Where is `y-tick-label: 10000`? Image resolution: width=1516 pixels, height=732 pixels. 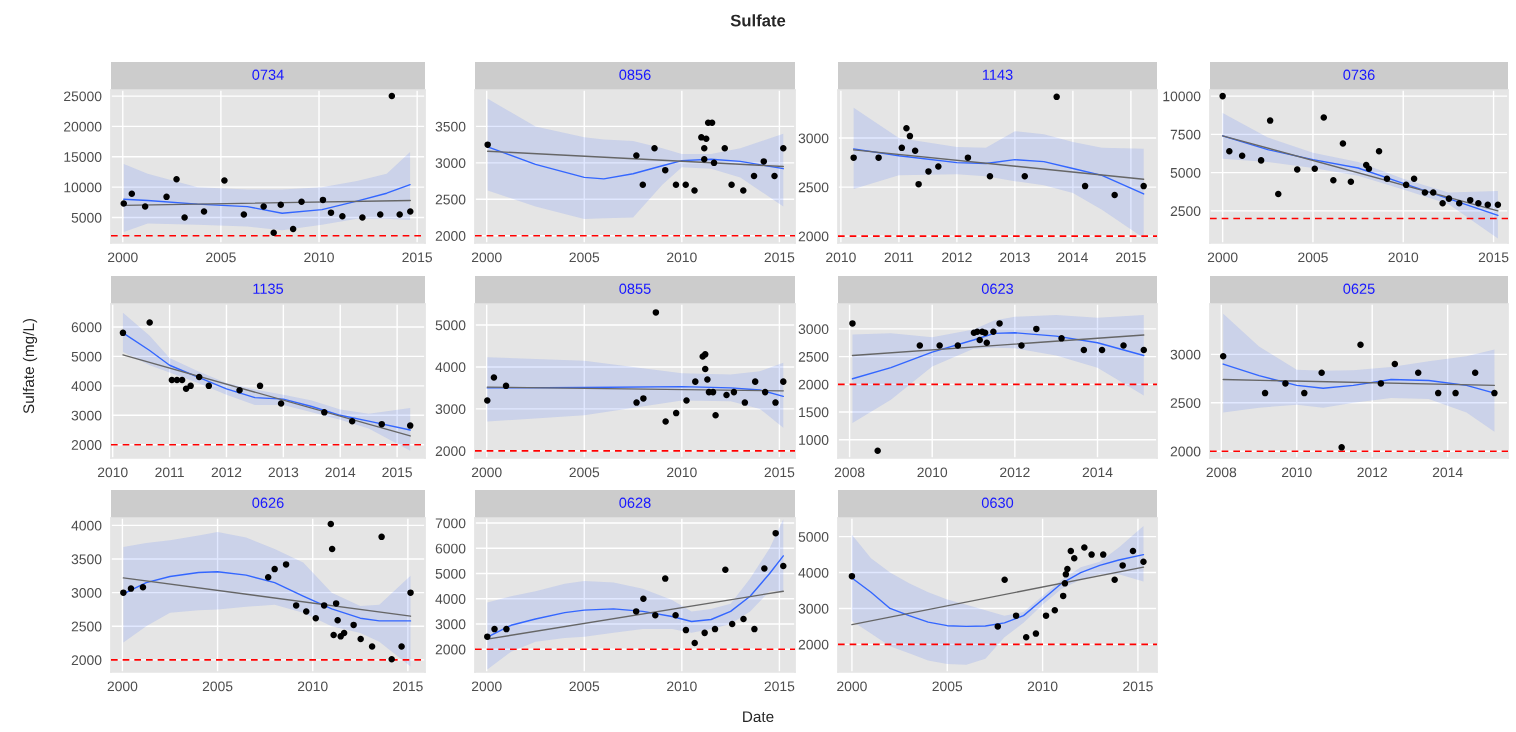
y-tick-label: 10000 is located at coordinates (1182, 96).